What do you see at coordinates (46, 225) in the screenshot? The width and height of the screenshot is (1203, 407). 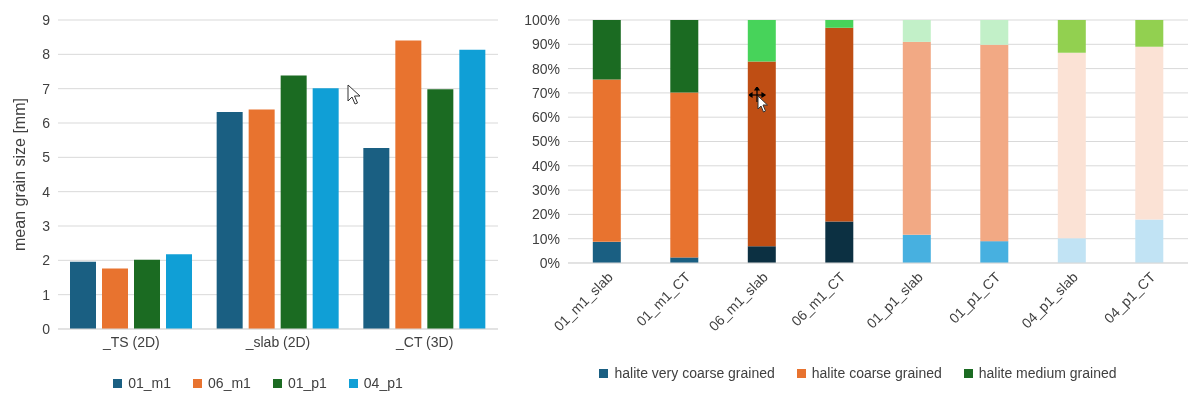 I see `y-tick-label: 3` at bounding box center [46, 225].